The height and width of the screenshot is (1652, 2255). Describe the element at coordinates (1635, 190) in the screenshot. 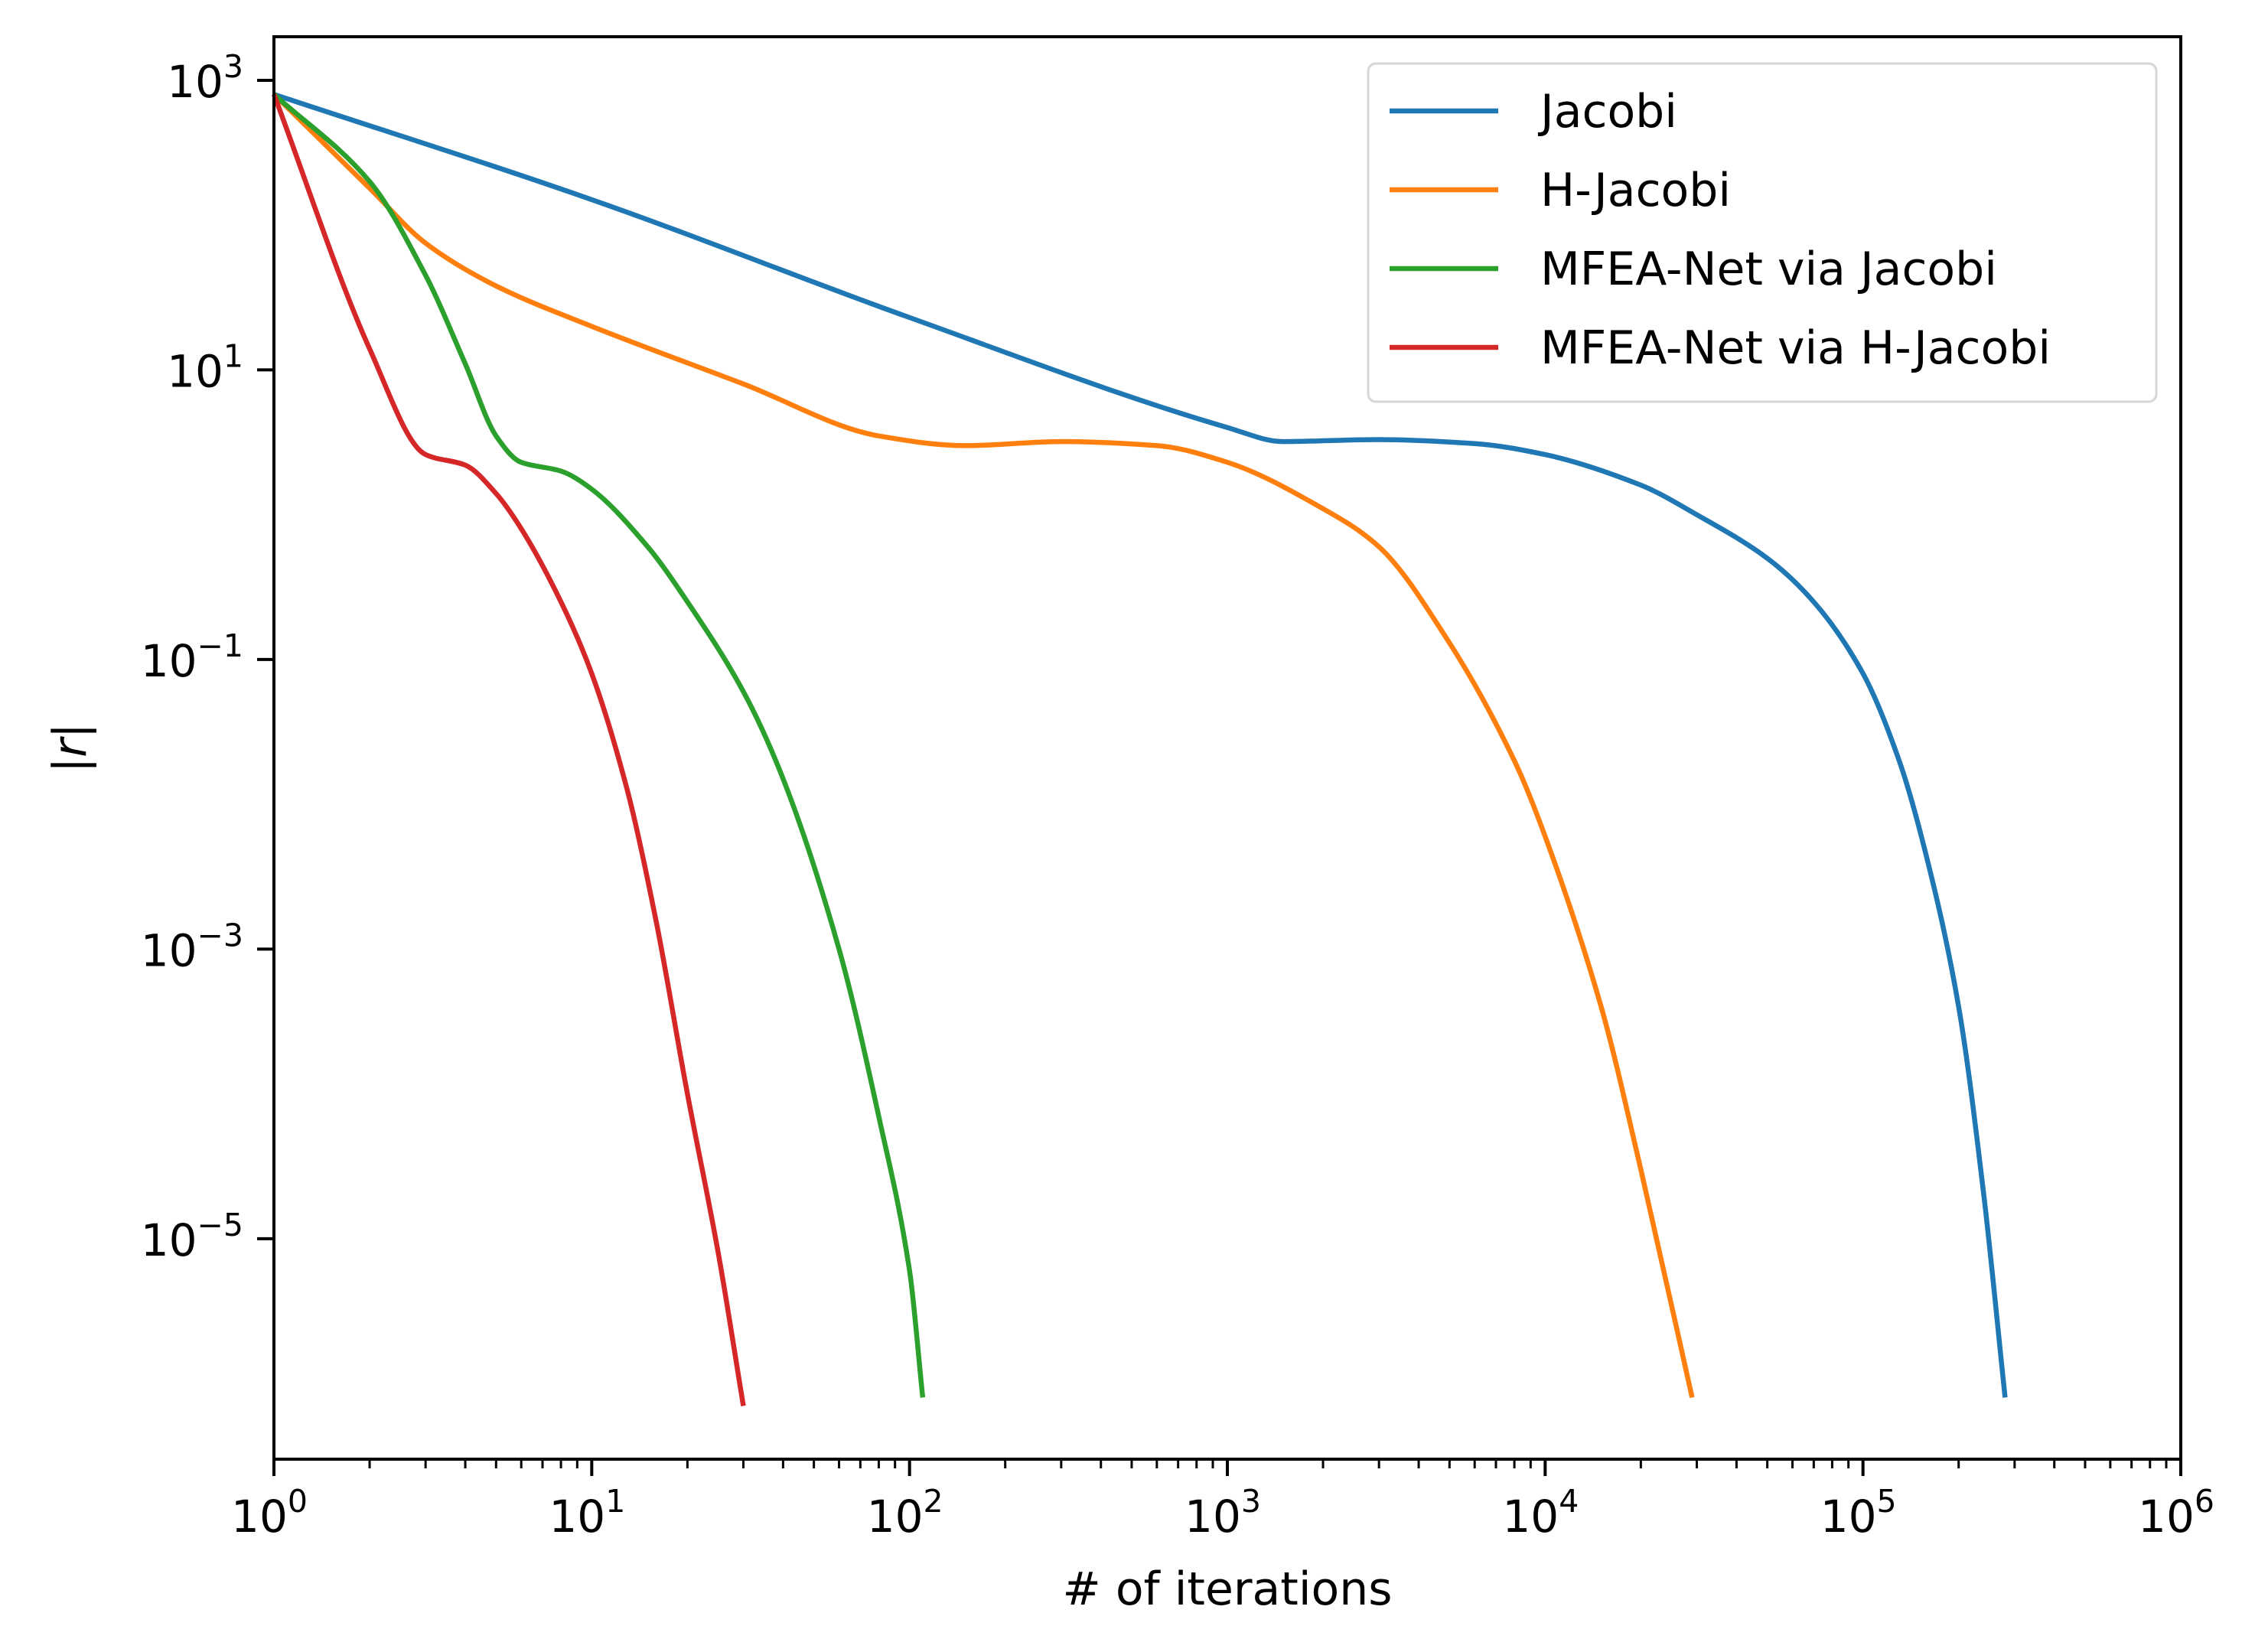

I see `legend-label-h-jacobi: H-Jacobi` at that location.